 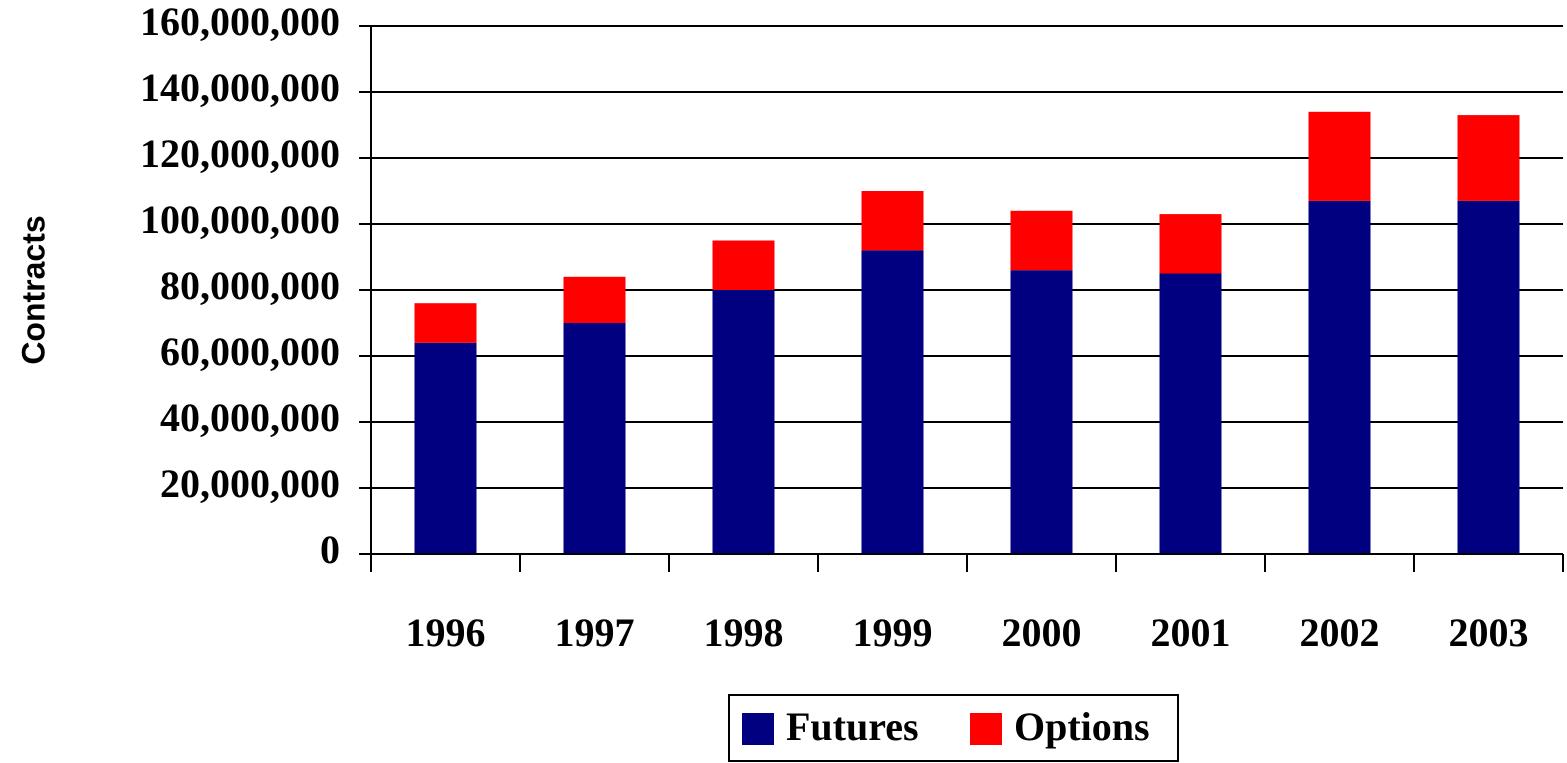 What do you see at coordinates (1082, 726) in the screenshot?
I see `legend-label: Options` at bounding box center [1082, 726].